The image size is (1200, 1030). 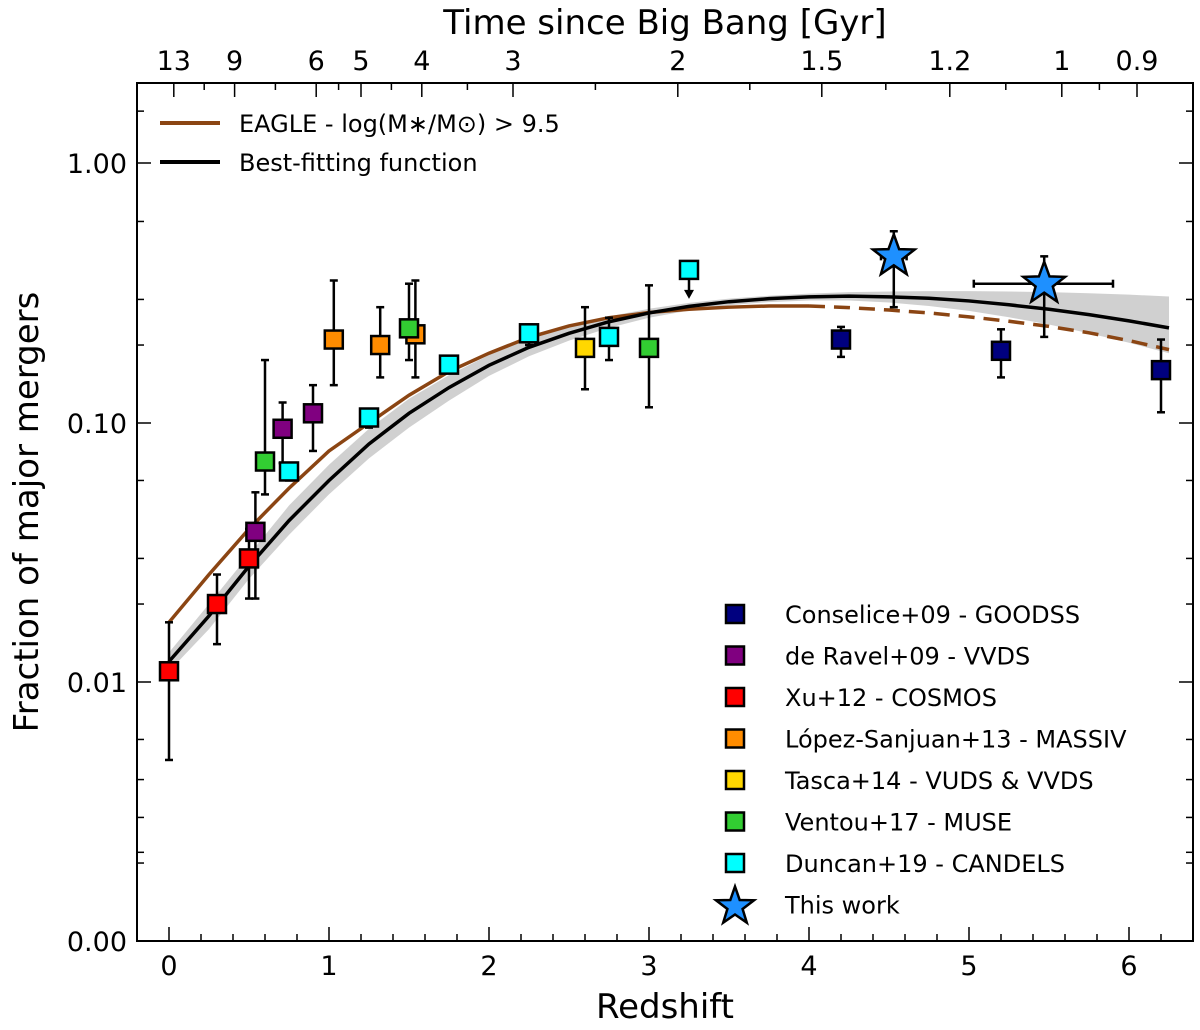 I want to click on top-tick-label: 9, so click(x=234, y=61).